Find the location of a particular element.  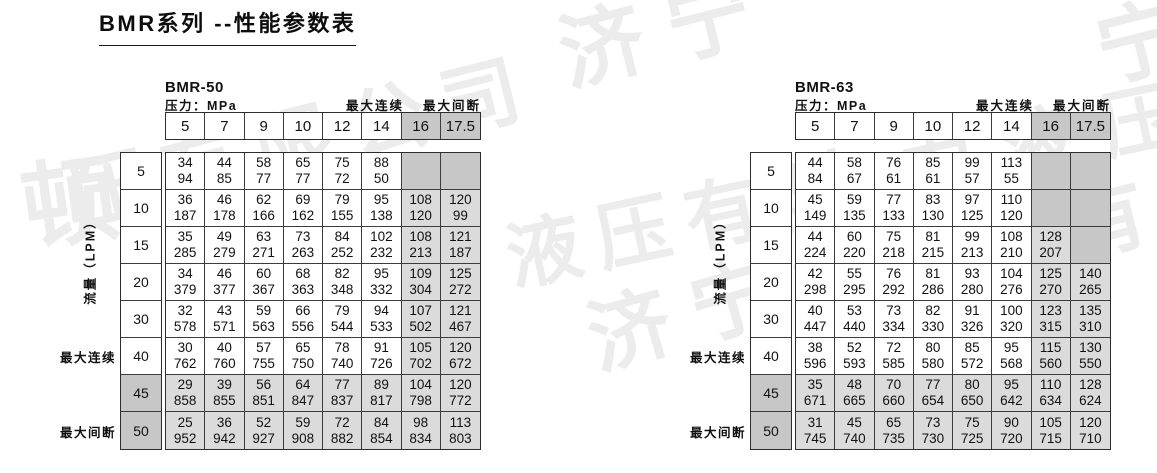

cell-value-bottom: 624 is located at coordinates (1090, 400).